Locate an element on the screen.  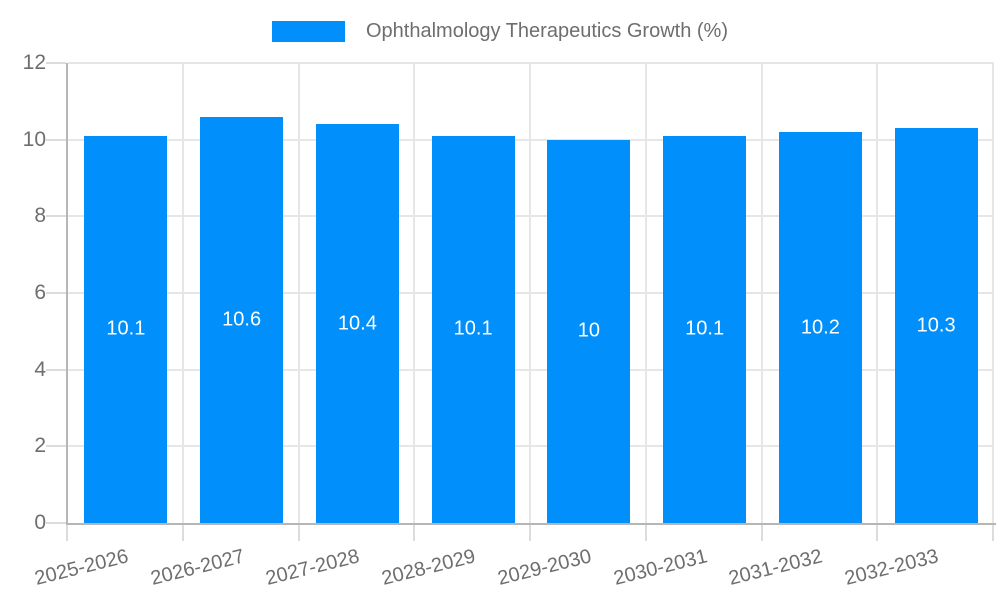
bar: 10.6 is located at coordinates (242, 319).